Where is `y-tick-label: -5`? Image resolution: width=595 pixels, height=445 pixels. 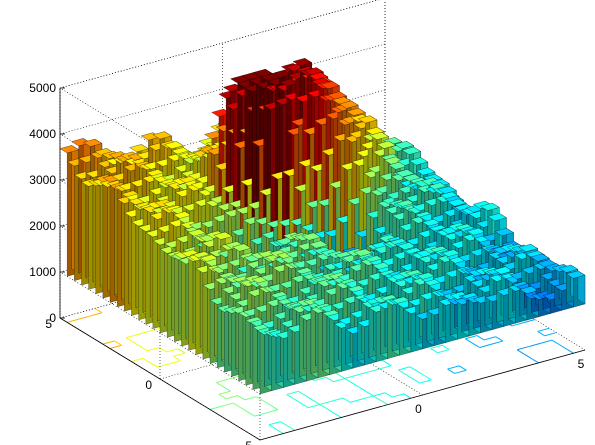
y-tick-label: -5 is located at coordinates (246, 442).